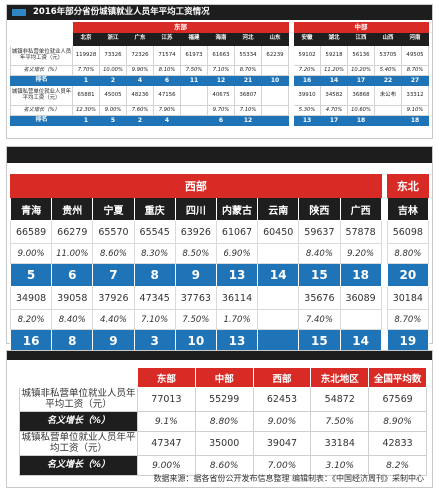 This screenshot has height=500, width=439. What do you see at coordinates (219, 80) in the screenshot?
I see `nonprivate-rank-row: 排名 1 2 4 6 11 12 21 10 16 14 17 22 27` at bounding box center [219, 80].